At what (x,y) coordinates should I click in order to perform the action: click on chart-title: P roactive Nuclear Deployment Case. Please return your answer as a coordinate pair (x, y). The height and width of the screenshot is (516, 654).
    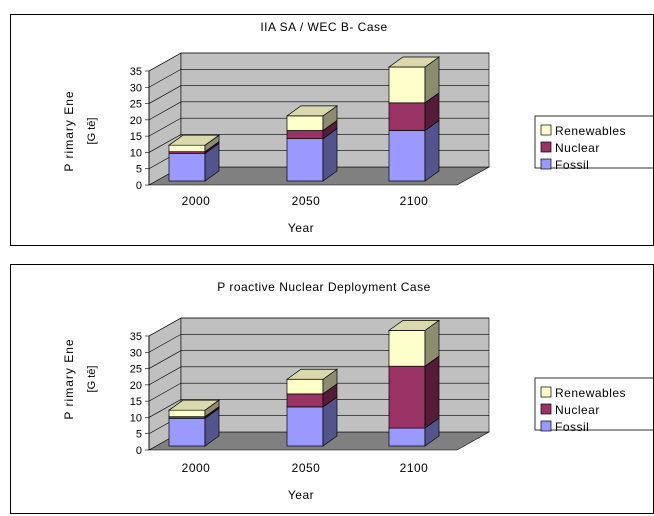
    Looking at the image, I should click on (324, 287).